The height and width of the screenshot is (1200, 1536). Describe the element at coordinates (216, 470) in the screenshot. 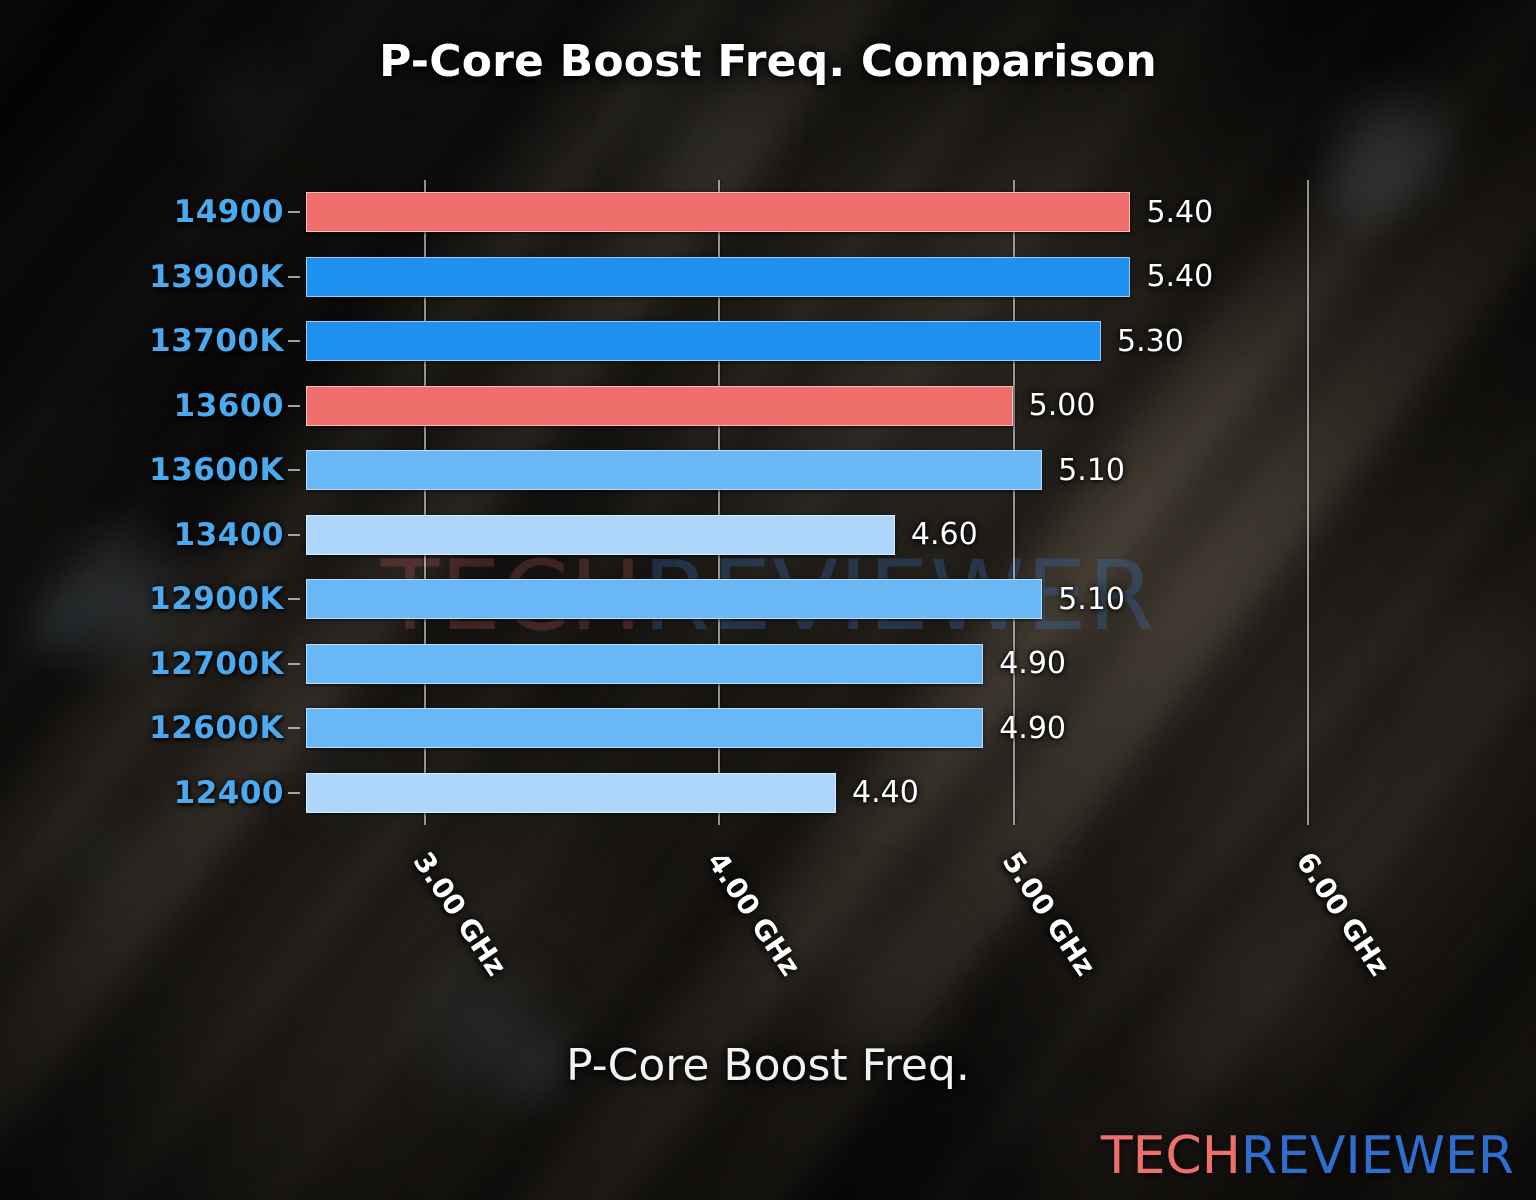

I see `y-axis-label-13600K: 13600K` at that location.